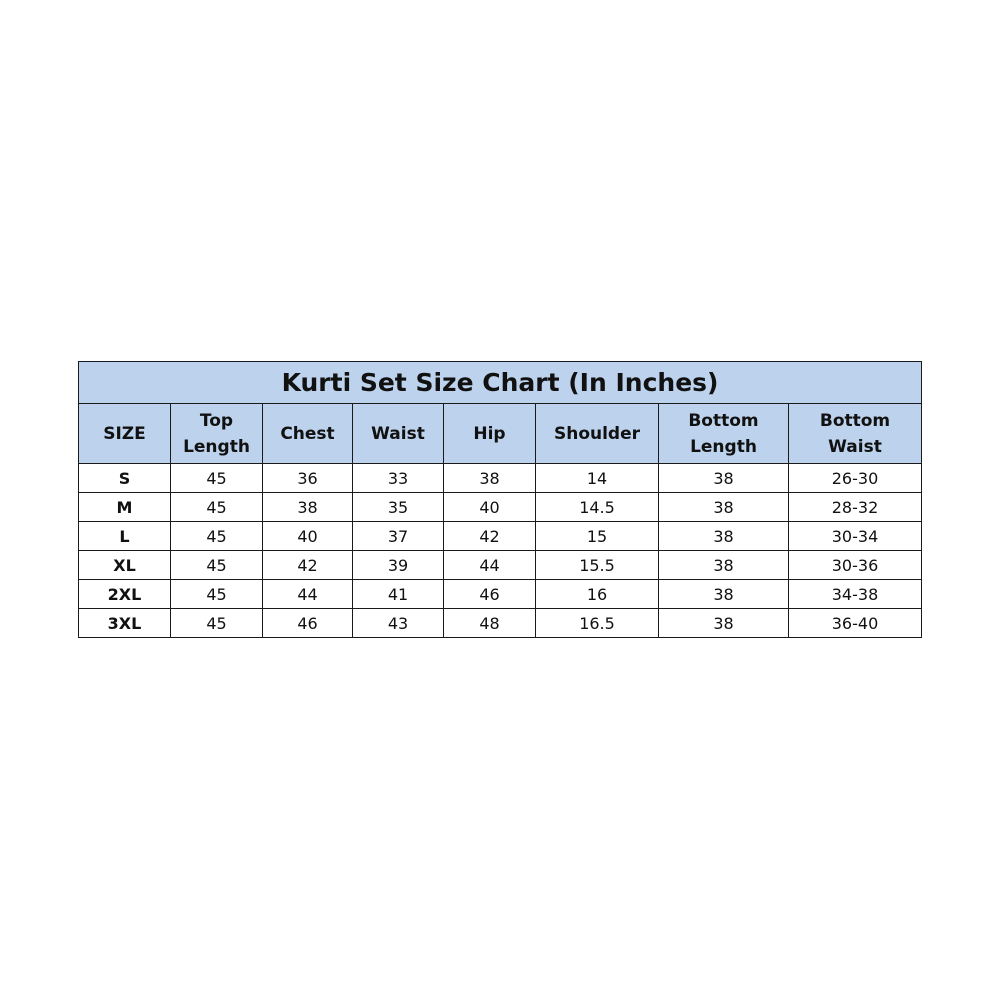 The width and height of the screenshot is (1000, 1000). Describe the element at coordinates (489, 594) in the screenshot. I see `cell-hip: 46` at that location.